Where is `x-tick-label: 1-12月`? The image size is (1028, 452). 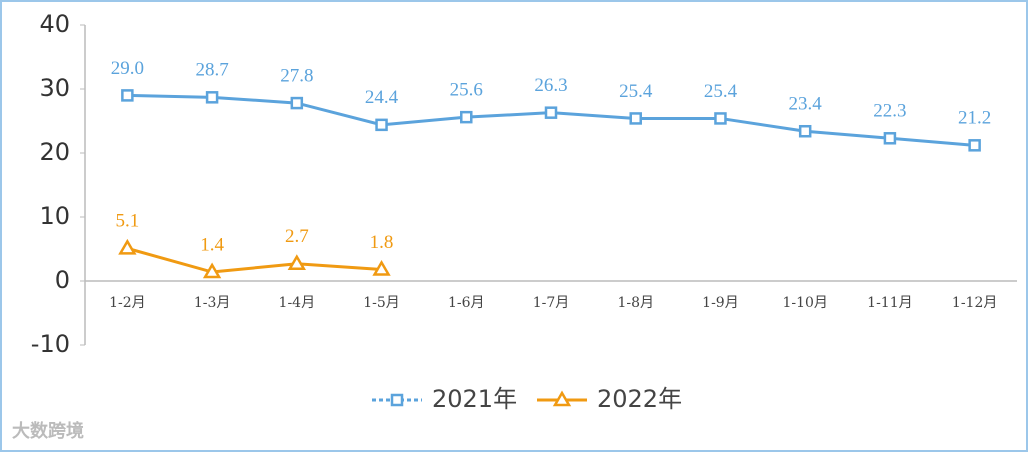
x-tick-label: 1-12月 is located at coordinates (974, 303).